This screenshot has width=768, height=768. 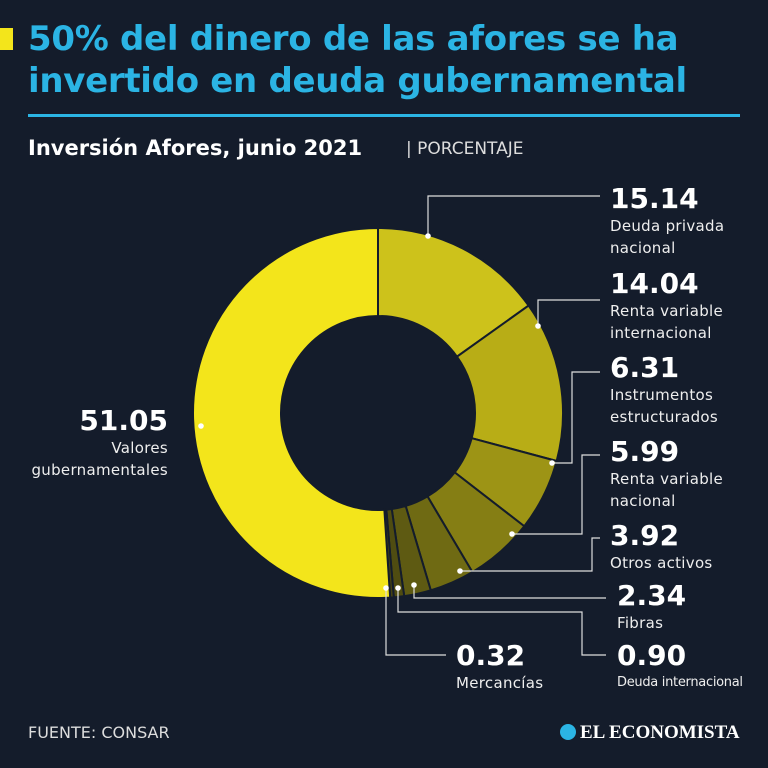 I want to click on data-label: 2.34 Fibras, so click(x=682, y=607).